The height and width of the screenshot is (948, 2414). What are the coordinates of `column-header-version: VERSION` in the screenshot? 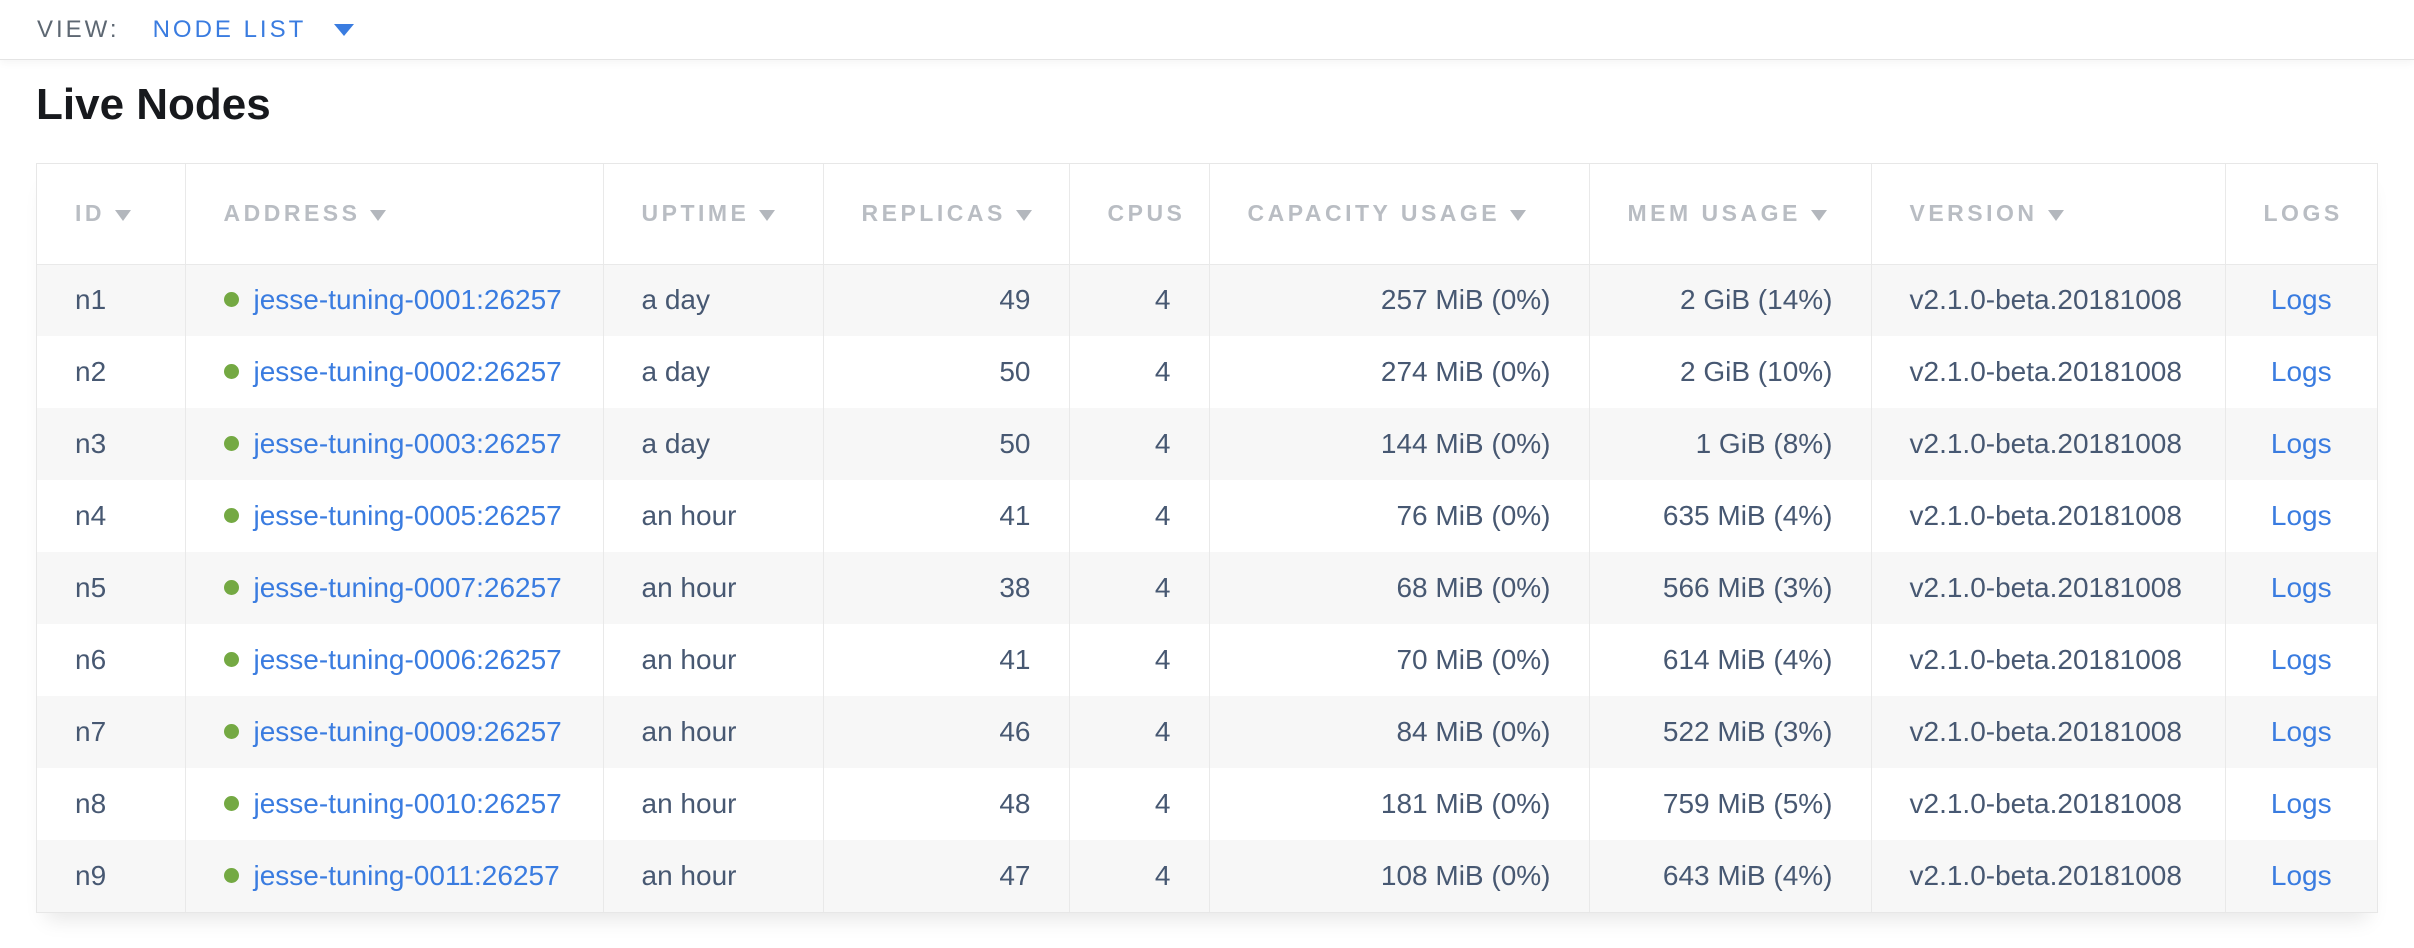 It's located at (2047, 214).